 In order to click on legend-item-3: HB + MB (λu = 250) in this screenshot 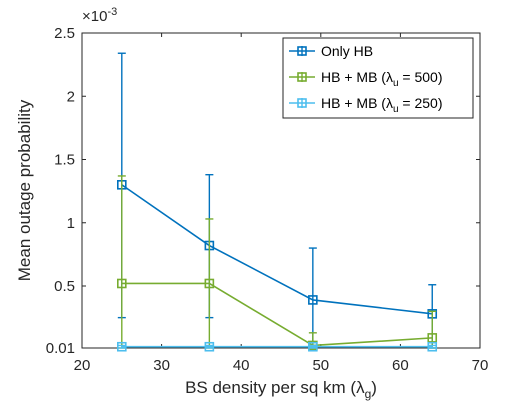, I will do `click(366, 105)`.